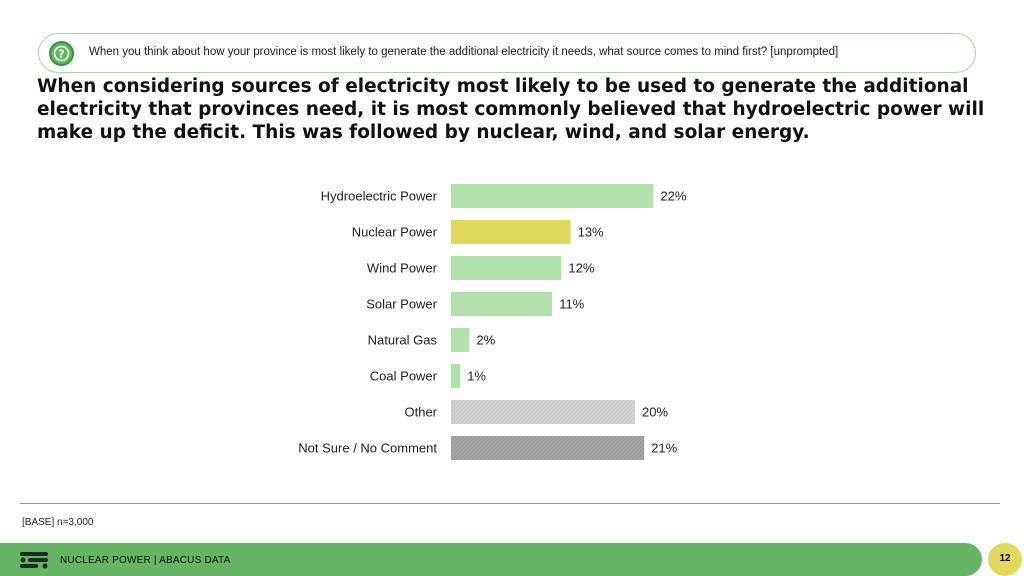 This screenshot has height=576, width=1024. Describe the element at coordinates (145, 560) in the screenshot. I see `footer-text: NUCLEAR POWER | ABACUS DATA` at that location.